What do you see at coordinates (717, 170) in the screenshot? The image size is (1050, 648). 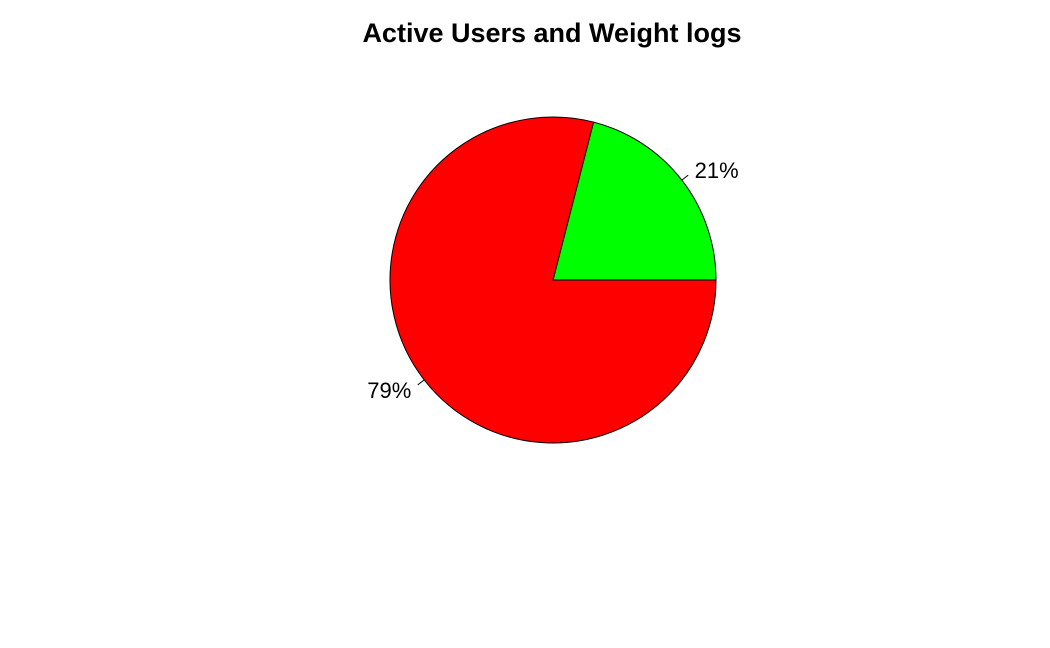 I see `slice-label-0: 21%` at bounding box center [717, 170].